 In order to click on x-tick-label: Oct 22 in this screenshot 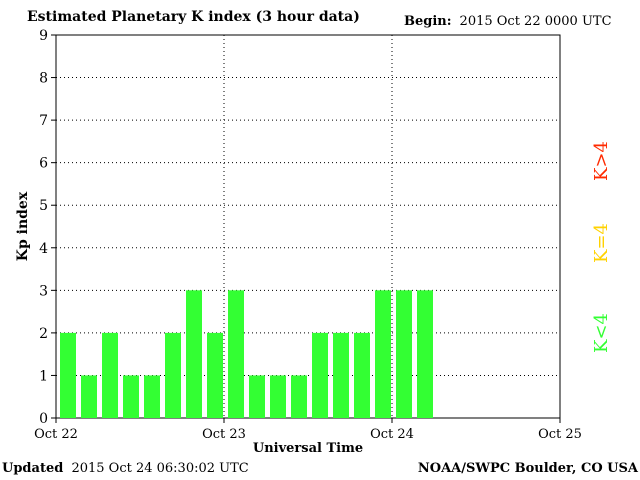, I will do `click(56, 434)`.